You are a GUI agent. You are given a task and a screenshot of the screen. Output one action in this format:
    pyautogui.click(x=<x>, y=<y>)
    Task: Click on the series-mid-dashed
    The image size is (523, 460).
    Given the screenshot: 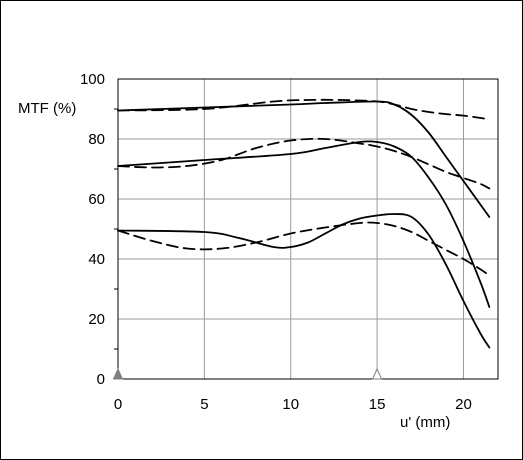 What is the action you would take?
    pyautogui.click(x=304, y=163)
    